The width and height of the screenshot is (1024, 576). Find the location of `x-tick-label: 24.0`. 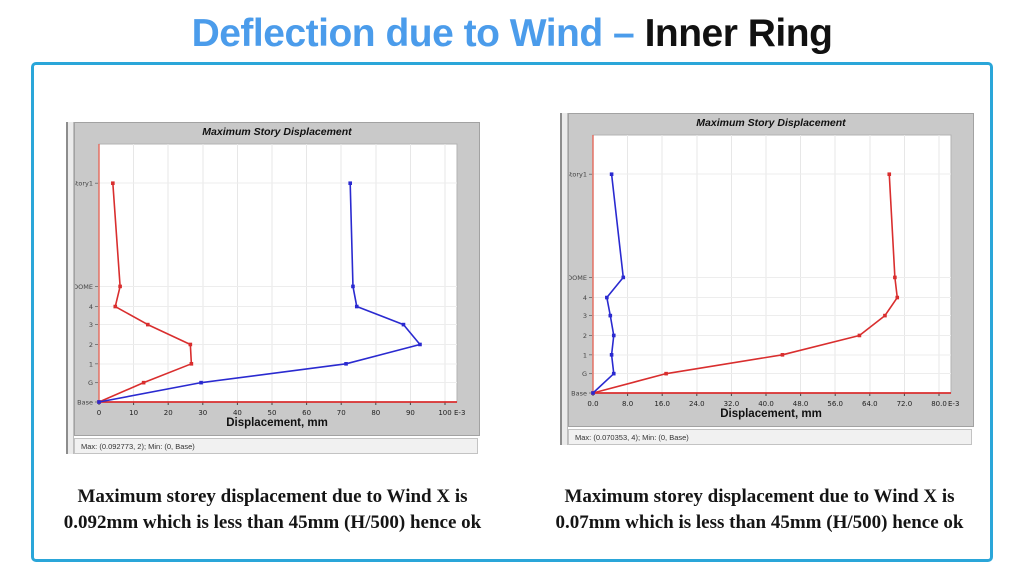

x-tick-label: 24.0 is located at coordinates (697, 404).